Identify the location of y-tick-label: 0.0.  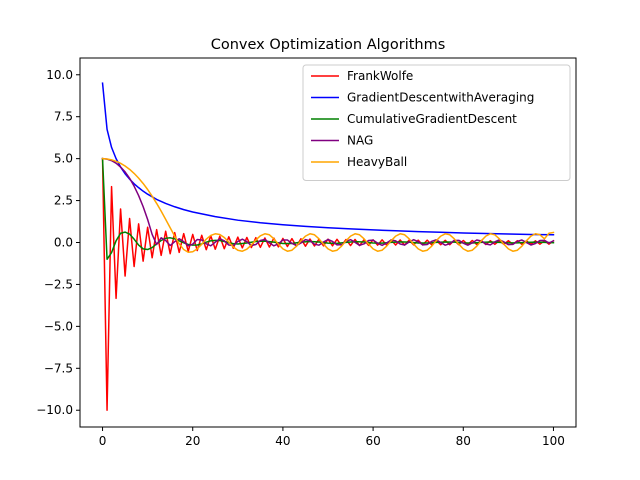
(63, 243).